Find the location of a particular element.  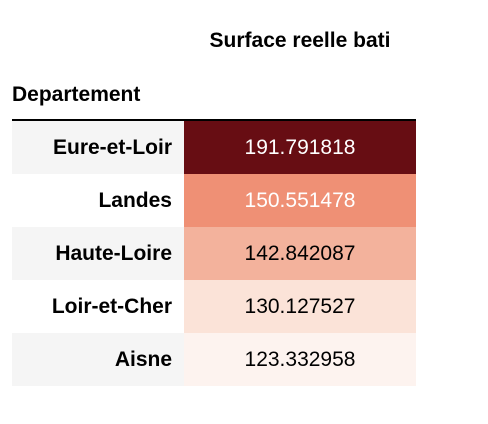

header-rule is located at coordinates (214, 120).